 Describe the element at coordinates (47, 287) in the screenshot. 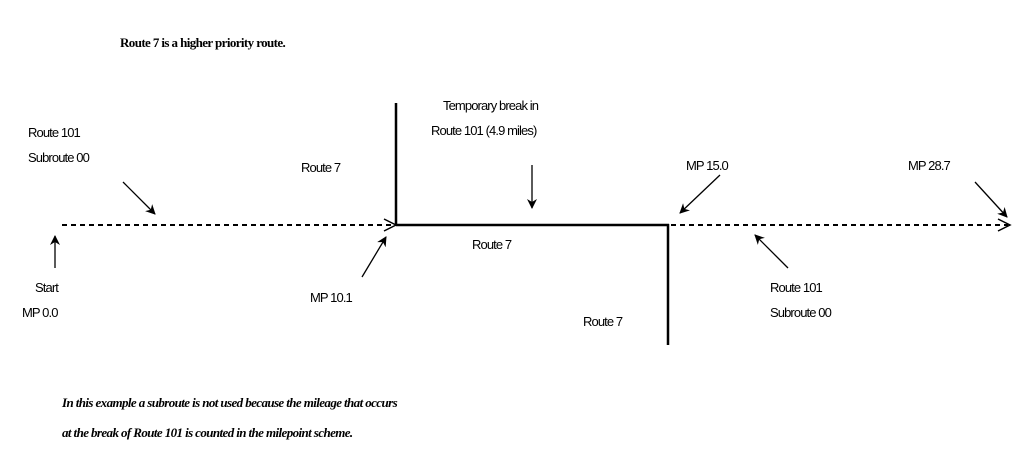

I see `start-label: Start` at that location.